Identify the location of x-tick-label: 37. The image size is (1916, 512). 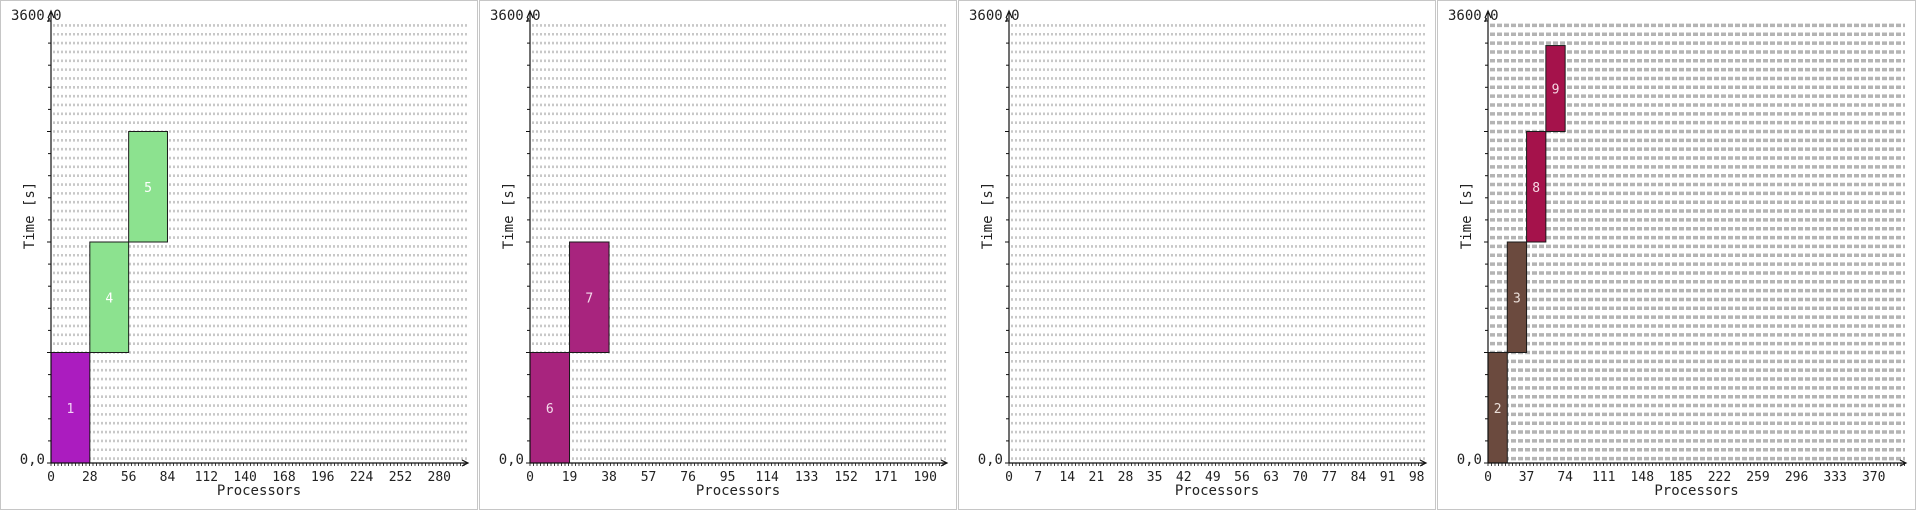
(1527, 477).